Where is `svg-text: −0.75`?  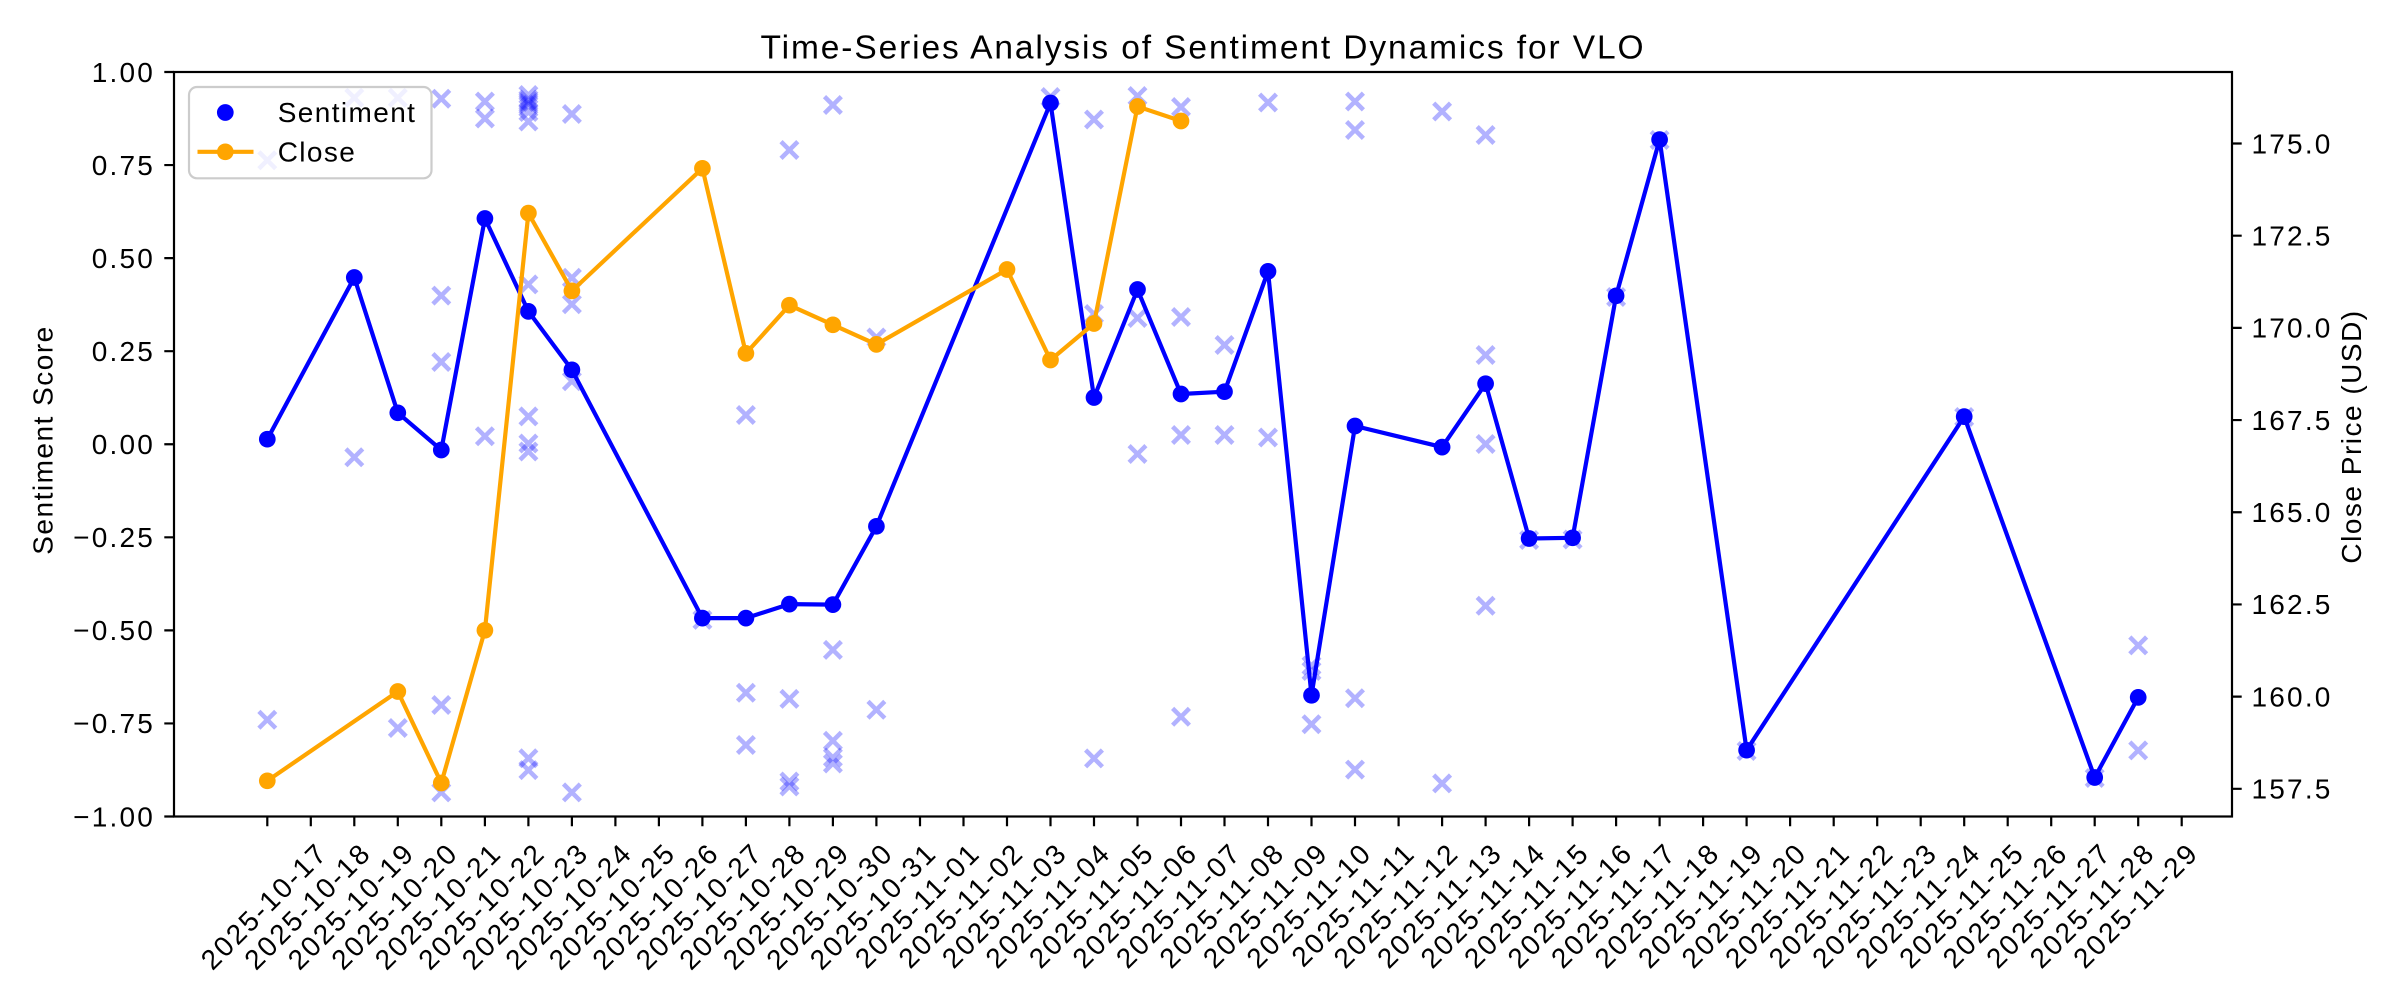 svg-text: −0.75 is located at coordinates (114, 723).